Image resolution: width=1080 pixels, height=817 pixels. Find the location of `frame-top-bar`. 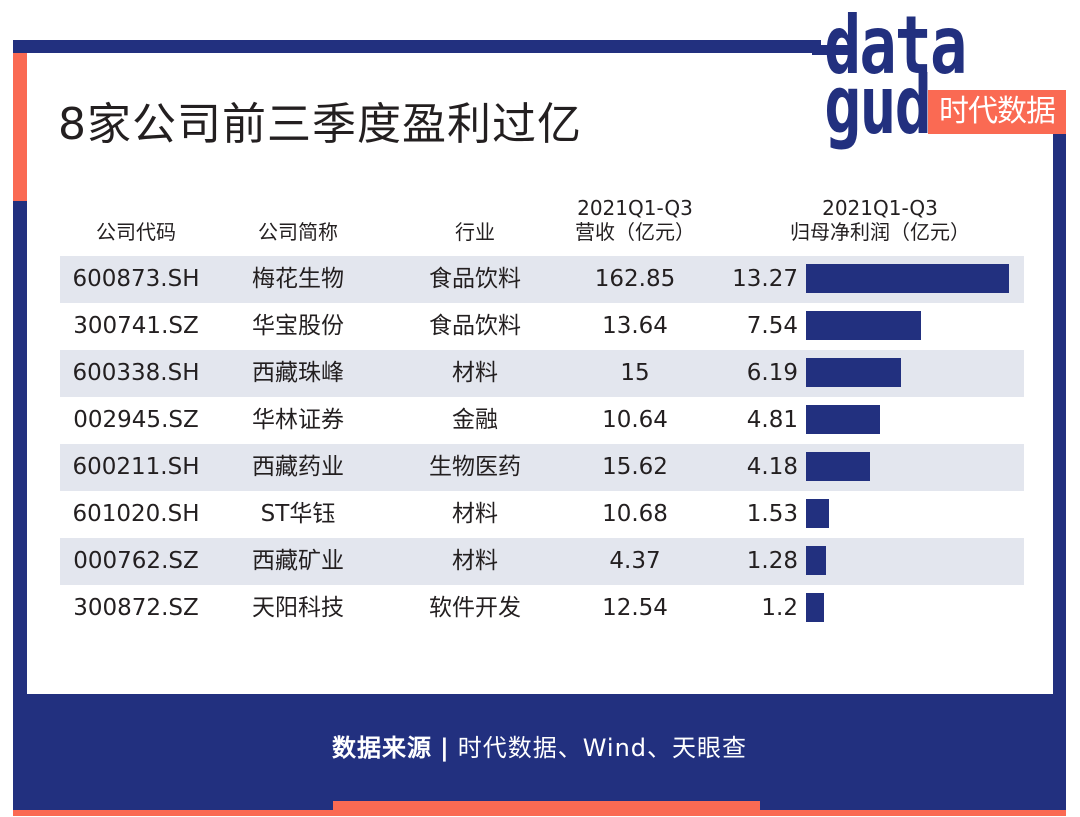

frame-top-bar is located at coordinates (417, 46).